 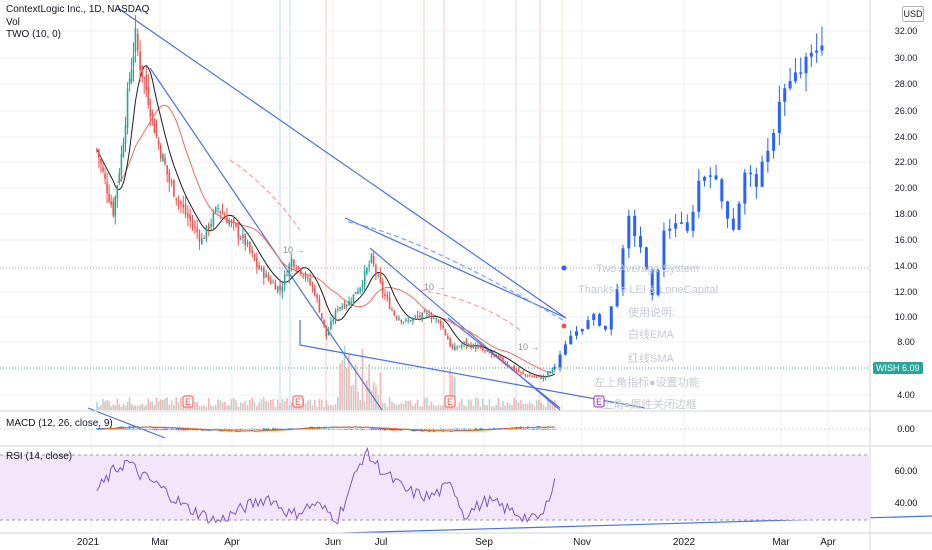 I want to click on series-title: ContextLogic Inc., 1D, NASDAQ, so click(x=78, y=9).